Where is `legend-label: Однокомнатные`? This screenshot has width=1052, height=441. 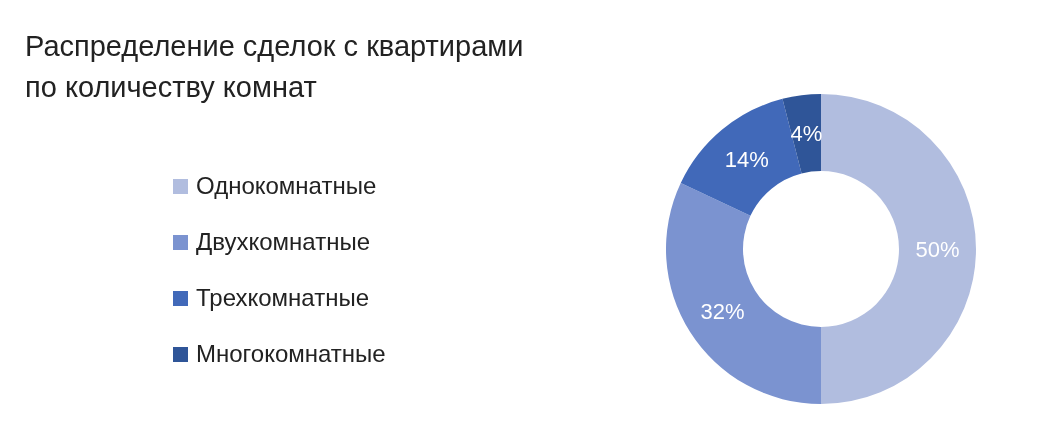
legend-label: Однокомнатные is located at coordinates (286, 186).